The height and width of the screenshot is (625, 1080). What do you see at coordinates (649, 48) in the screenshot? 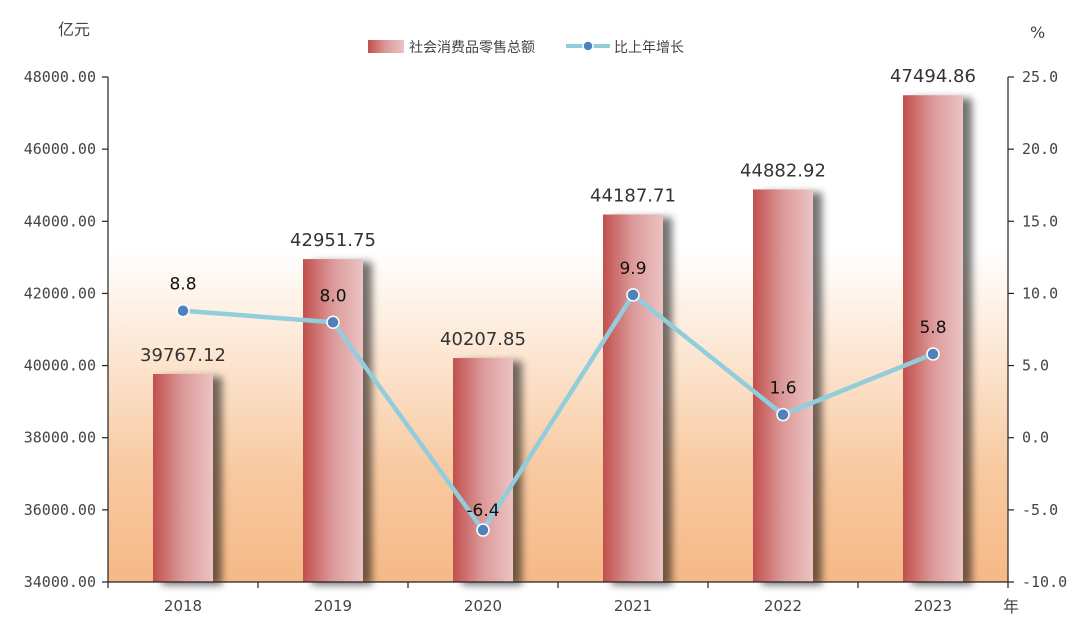
I see `legend-line-label: 比上年增长` at bounding box center [649, 48].